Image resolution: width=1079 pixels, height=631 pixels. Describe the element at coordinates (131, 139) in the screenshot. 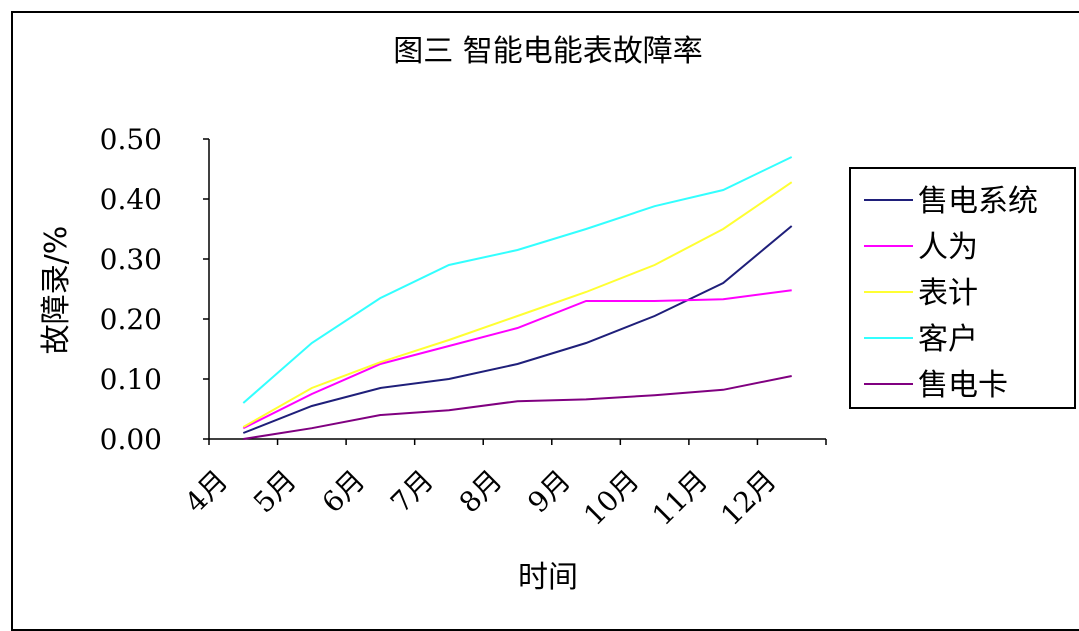

I see `y-tick-label: 0.50` at that location.